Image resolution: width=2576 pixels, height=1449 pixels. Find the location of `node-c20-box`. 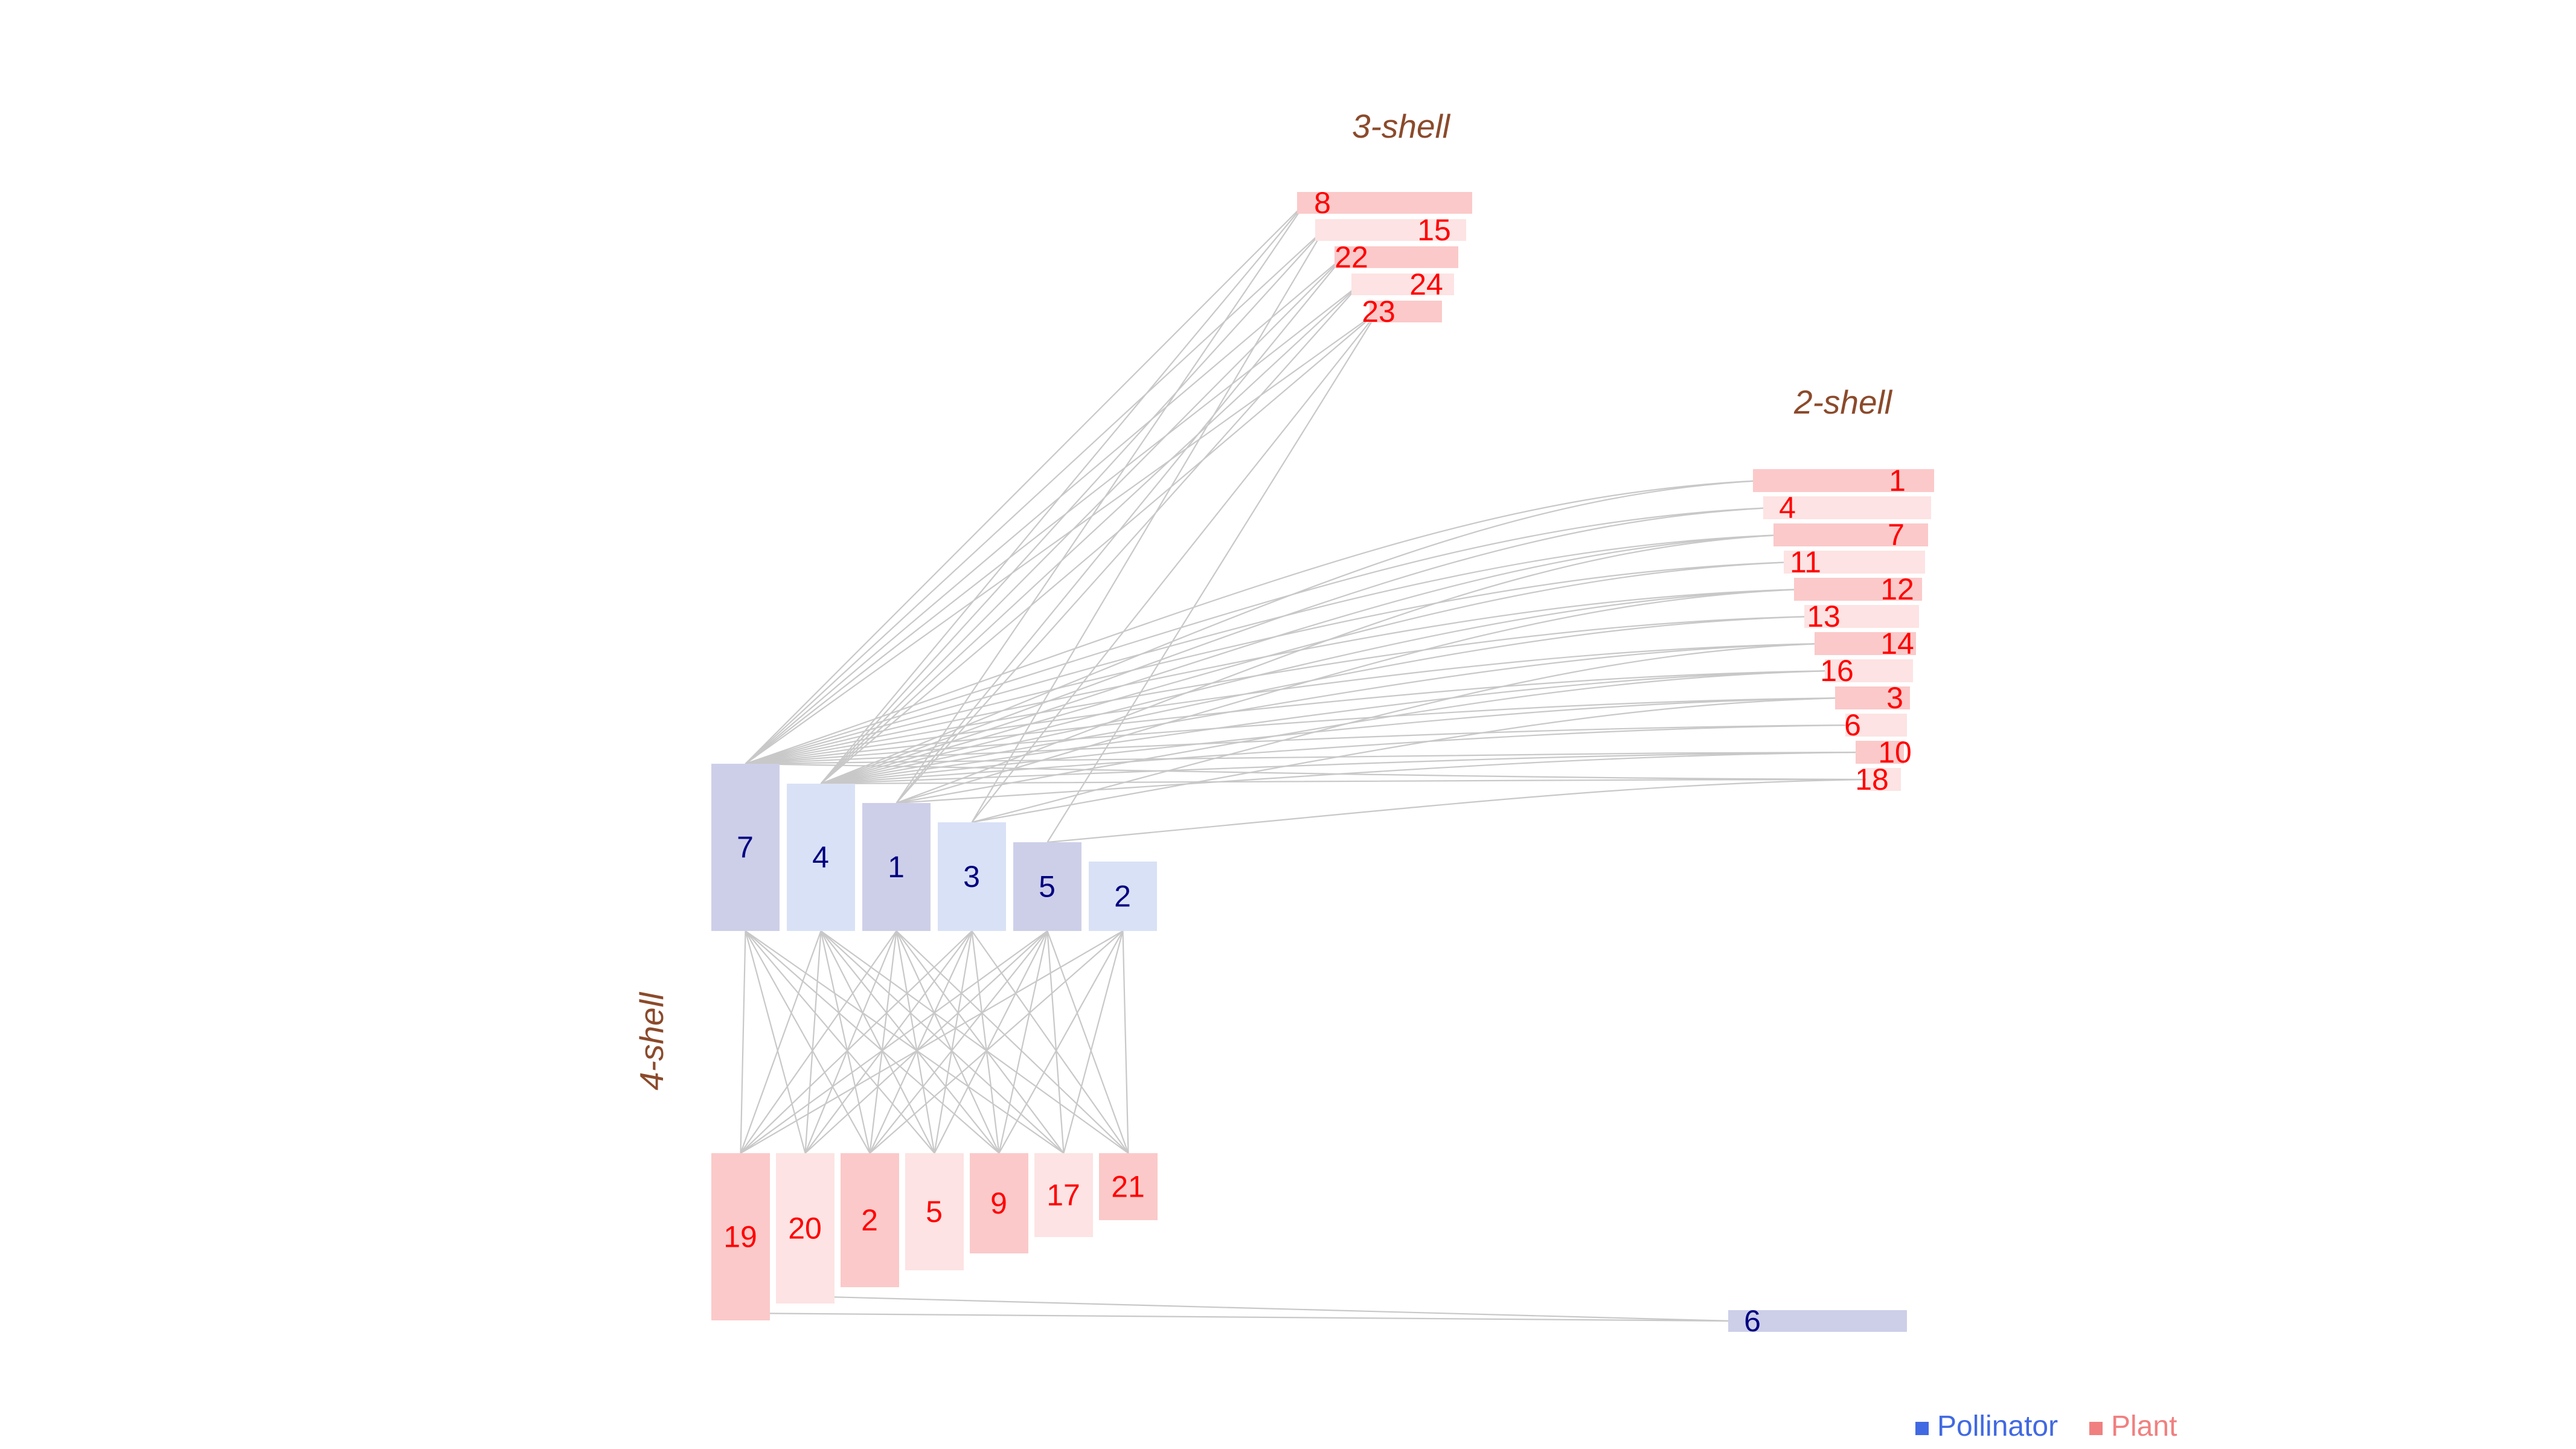

node-c20-box is located at coordinates (805, 1228).